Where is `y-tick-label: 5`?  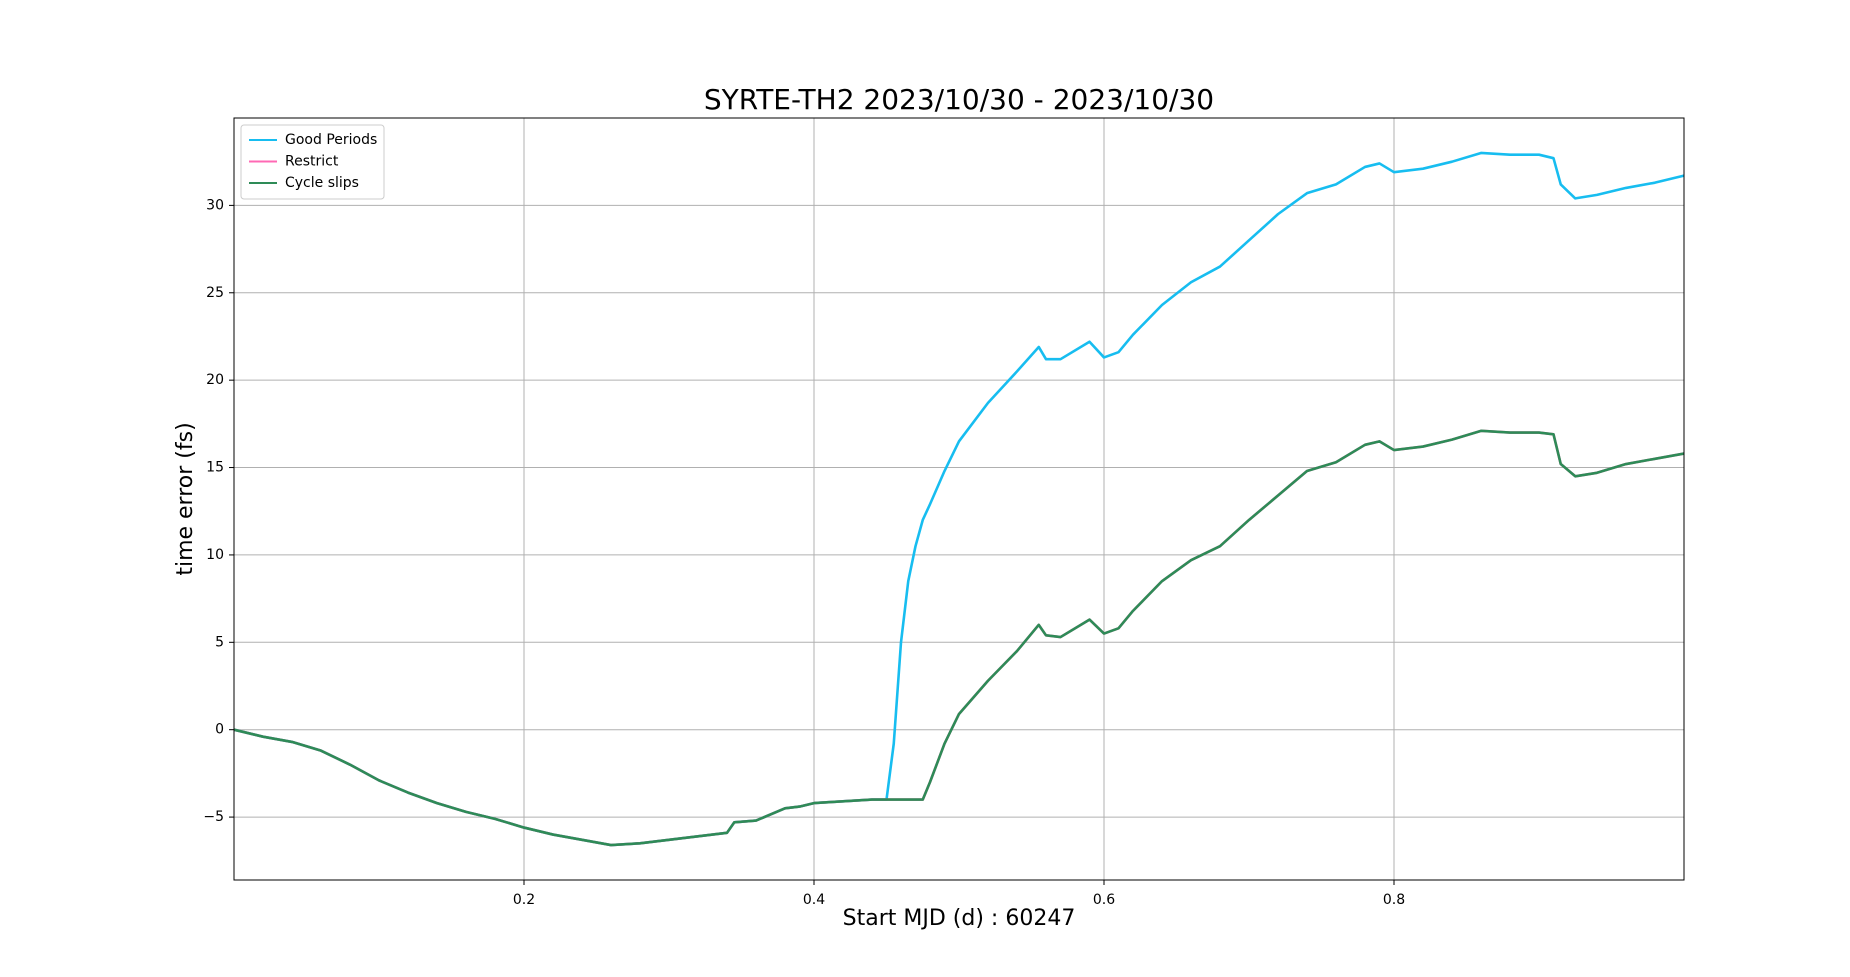 y-tick-label: 5 is located at coordinates (219, 642).